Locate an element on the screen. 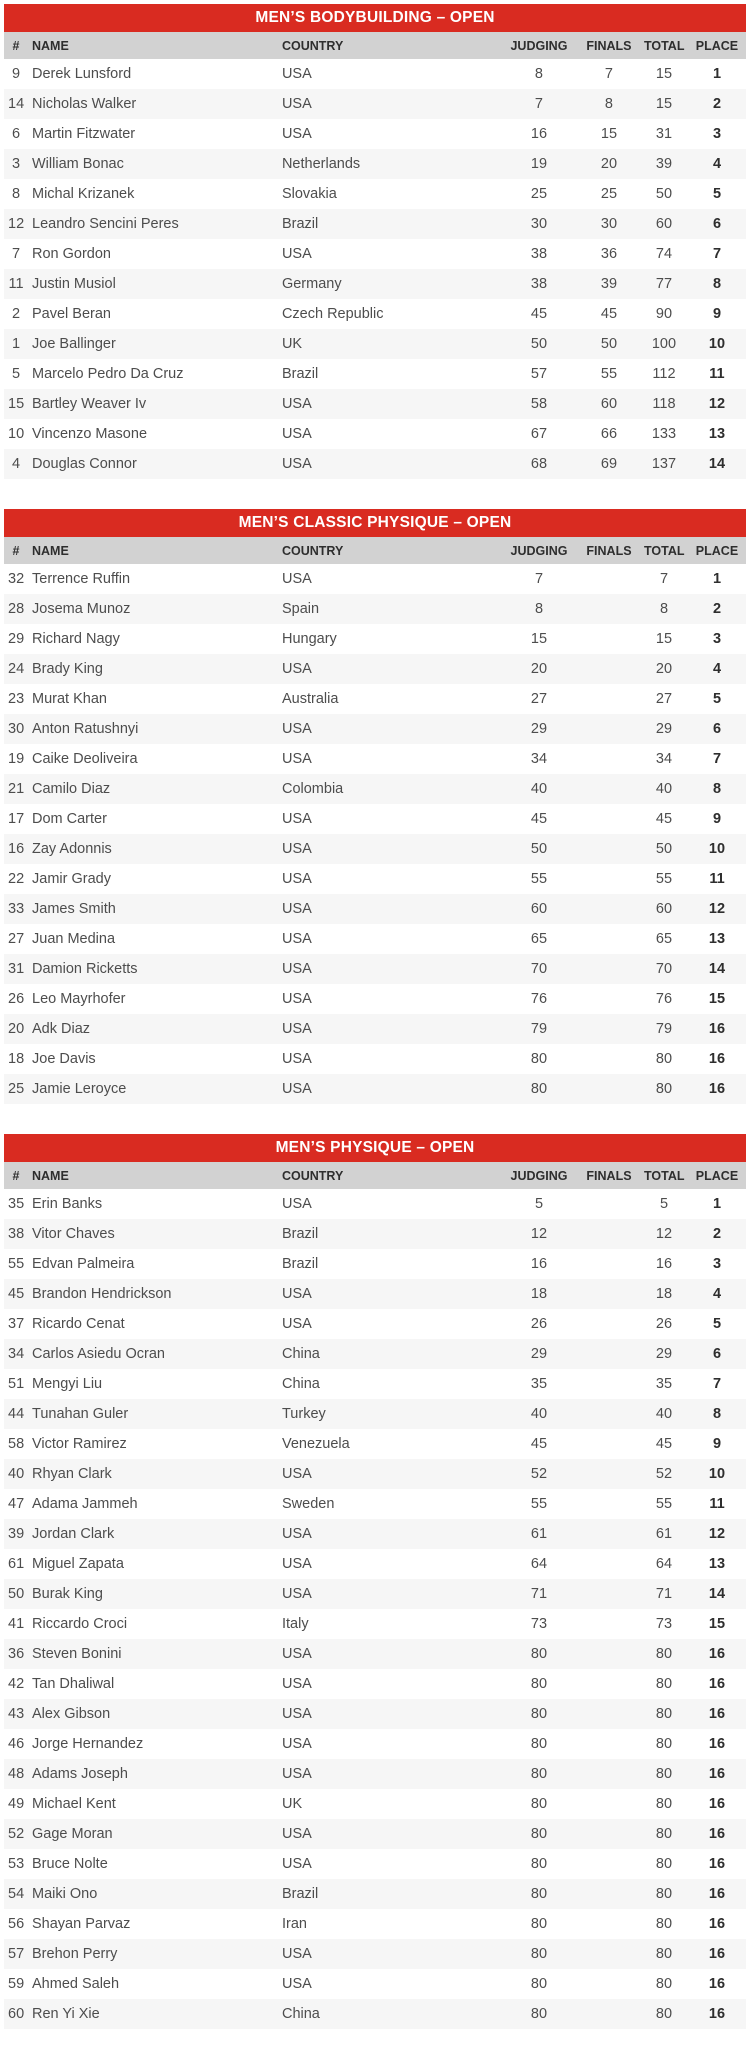 The height and width of the screenshot is (2072, 750). cell-judging: 58 is located at coordinates (539, 404).